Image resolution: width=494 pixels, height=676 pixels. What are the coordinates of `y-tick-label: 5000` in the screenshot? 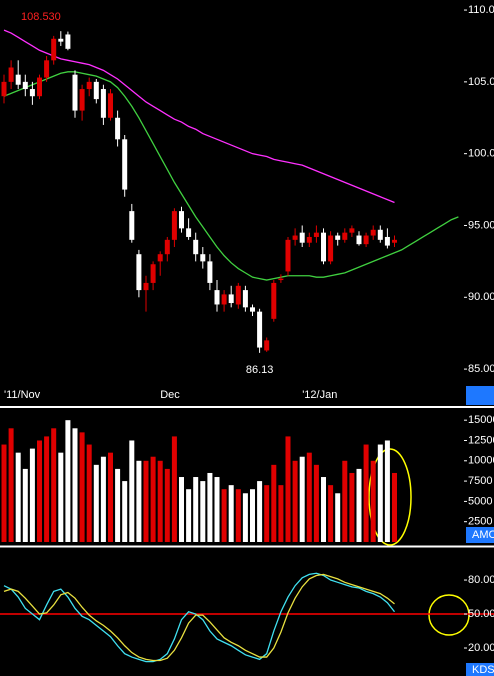 It's located at (480, 501).